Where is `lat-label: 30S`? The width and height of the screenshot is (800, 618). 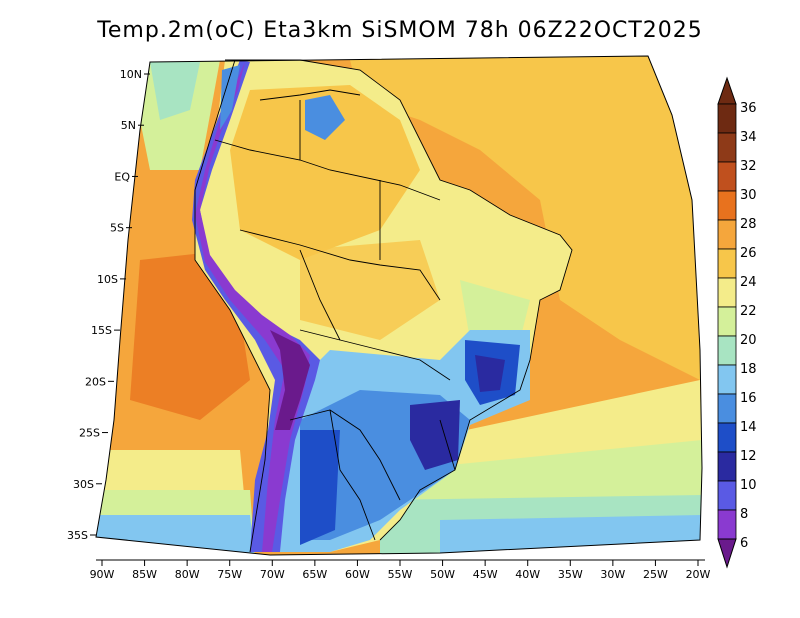 lat-label: 30S is located at coordinates (83, 484).